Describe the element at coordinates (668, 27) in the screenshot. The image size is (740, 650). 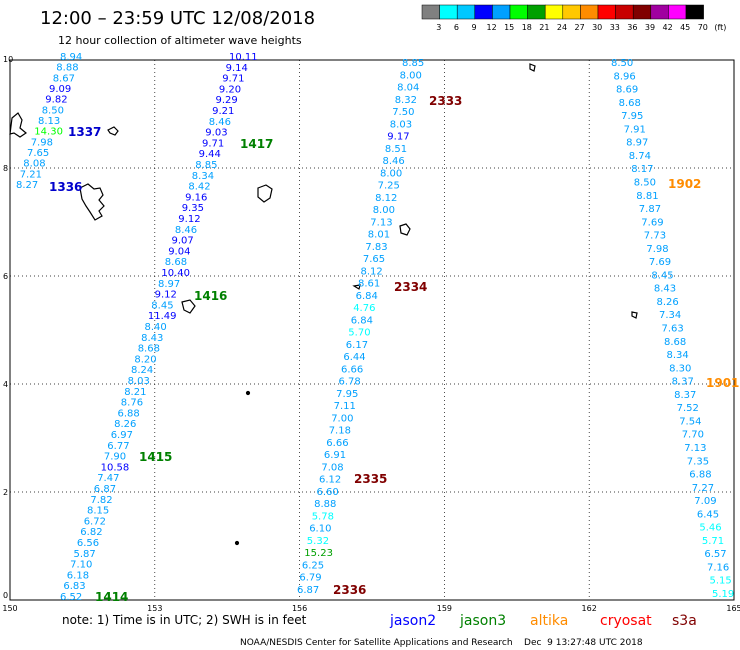
I see `colorbar-label: 42` at that location.